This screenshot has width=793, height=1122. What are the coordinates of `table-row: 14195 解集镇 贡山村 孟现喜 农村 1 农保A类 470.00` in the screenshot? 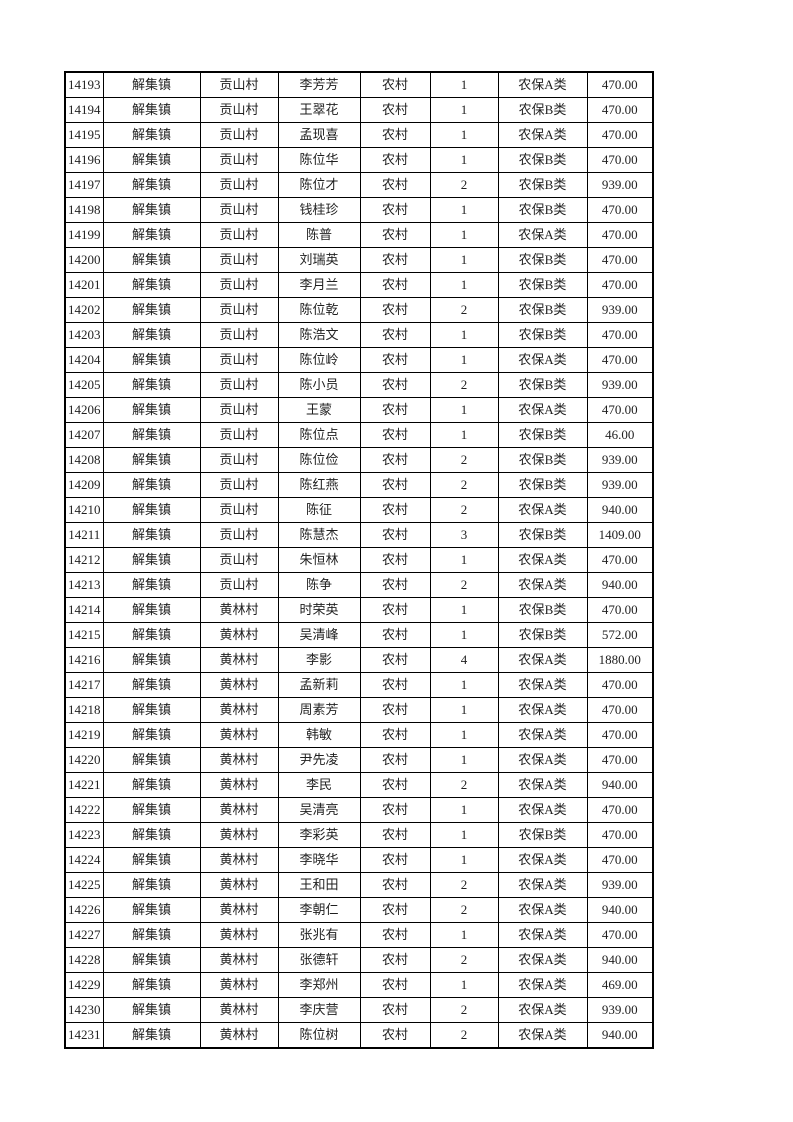 It's located at (359, 135).